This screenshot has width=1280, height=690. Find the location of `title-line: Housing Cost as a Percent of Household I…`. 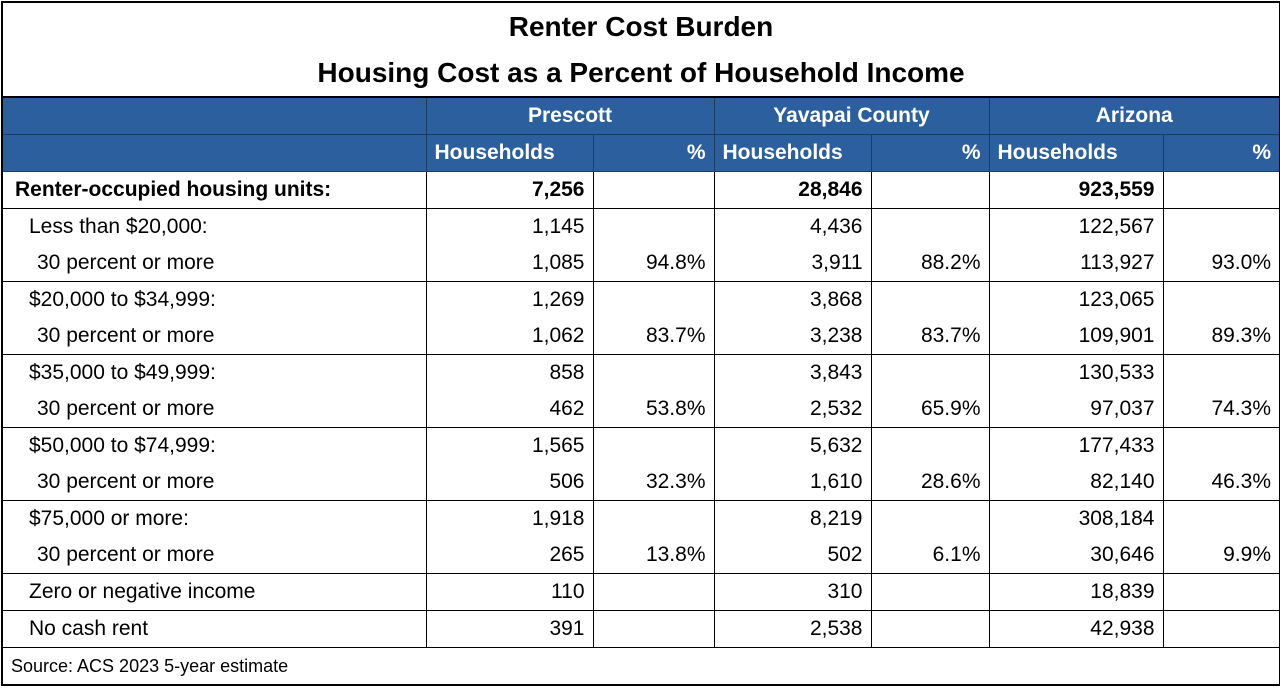

title-line: Housing Cost as a Percent of Household I… is located at coordinates (641, 72).